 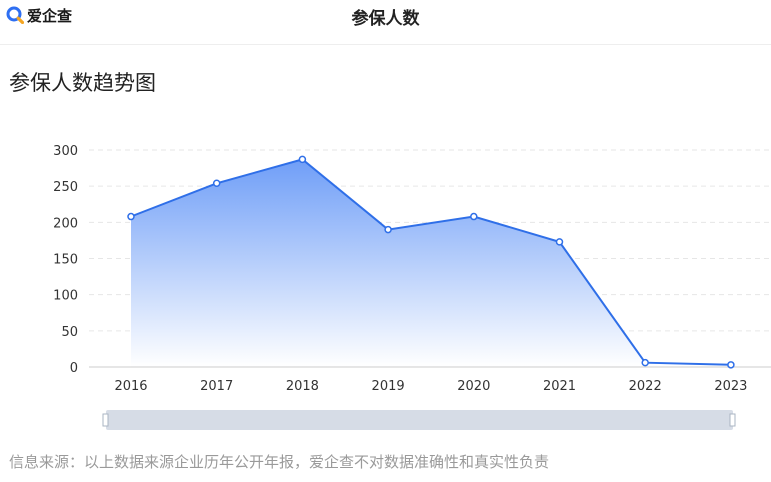 I want to click on data-zoom-track, so click(x=419, y=420).